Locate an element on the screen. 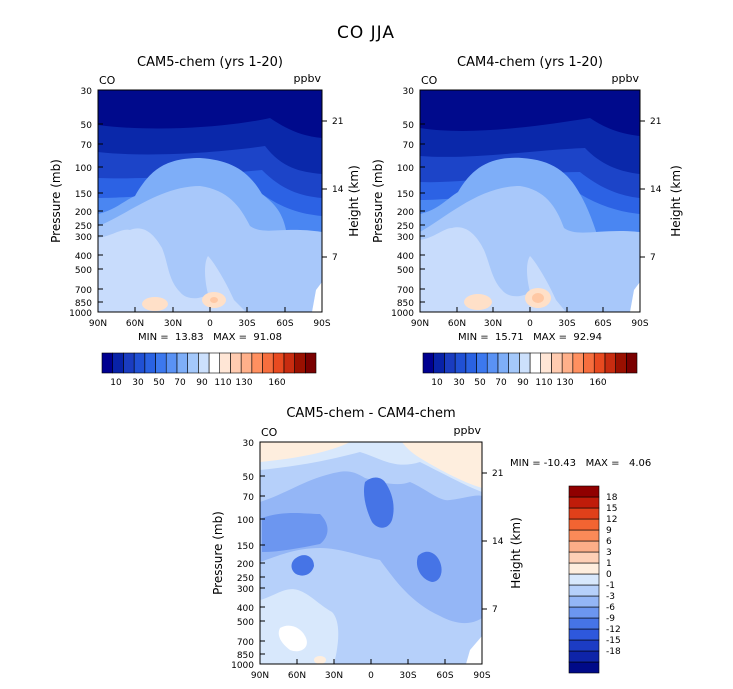 This screenshot has height=689, width=733. colorbar-label: 12 is located at coordinates (611, 520).